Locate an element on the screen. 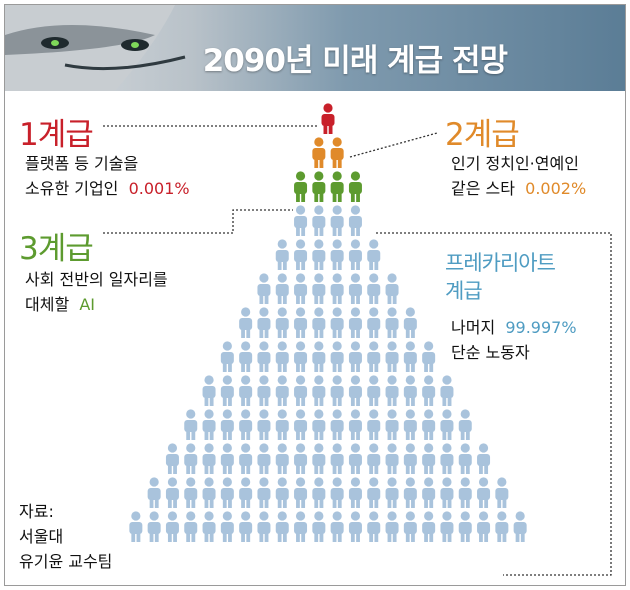  tier4-description: 나머지 99.997% 단순 노동자 is located at coordinates (514, 340).